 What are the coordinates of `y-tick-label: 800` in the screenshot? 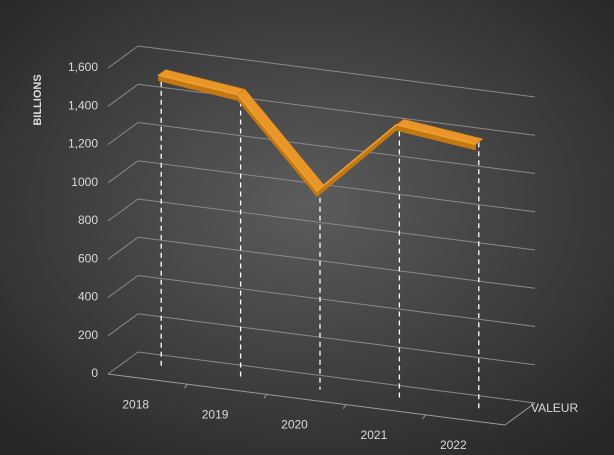 It's located at (88, 220).